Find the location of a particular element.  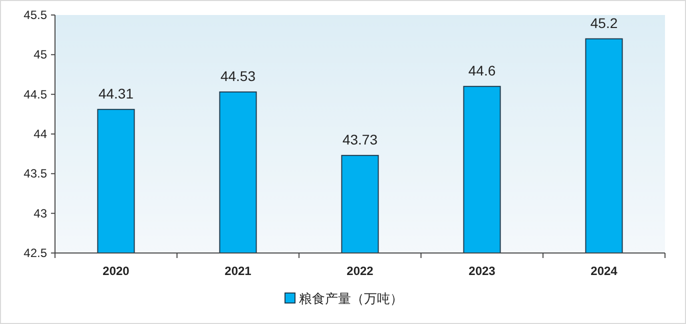

data-label: 43.73 is located at coordinates (360, 139).